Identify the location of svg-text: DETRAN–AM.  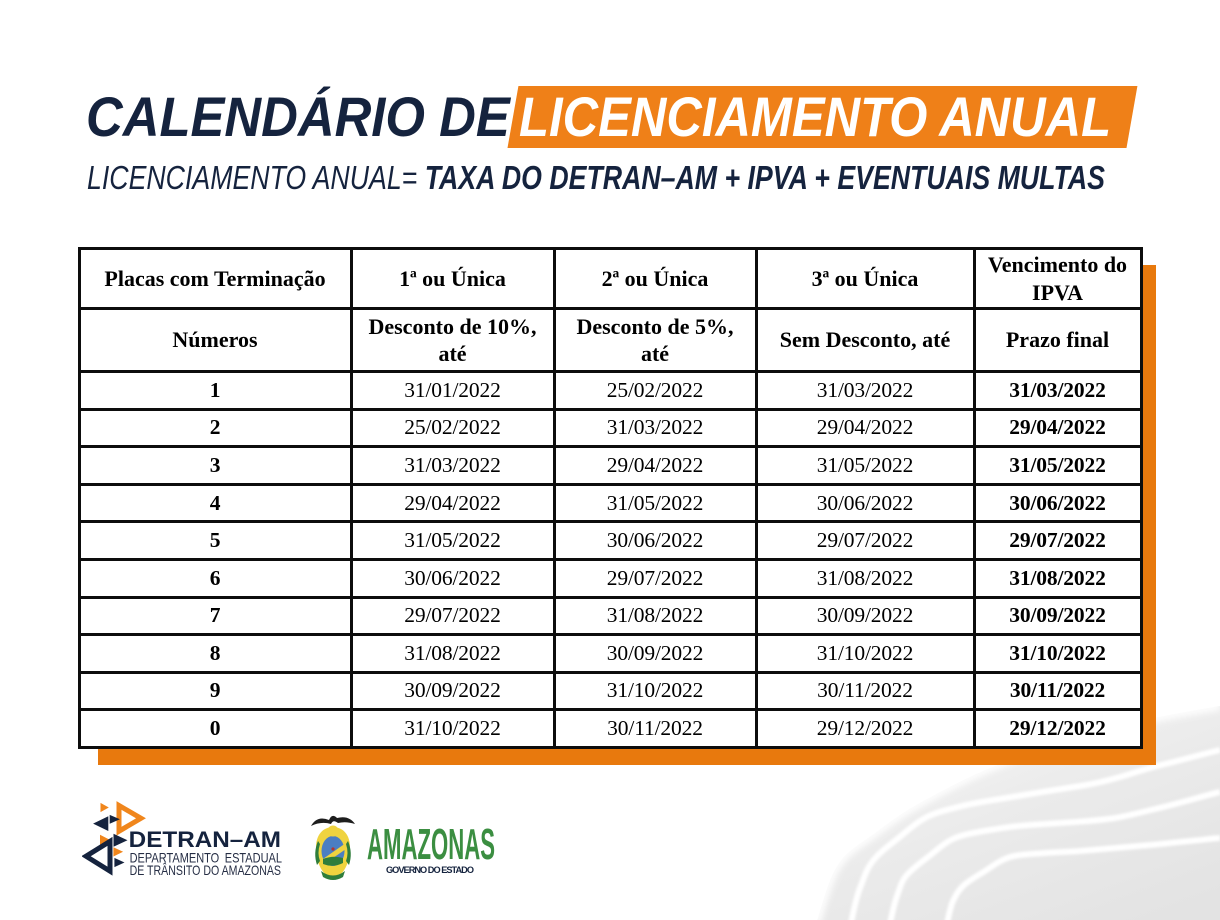
(205, 839).